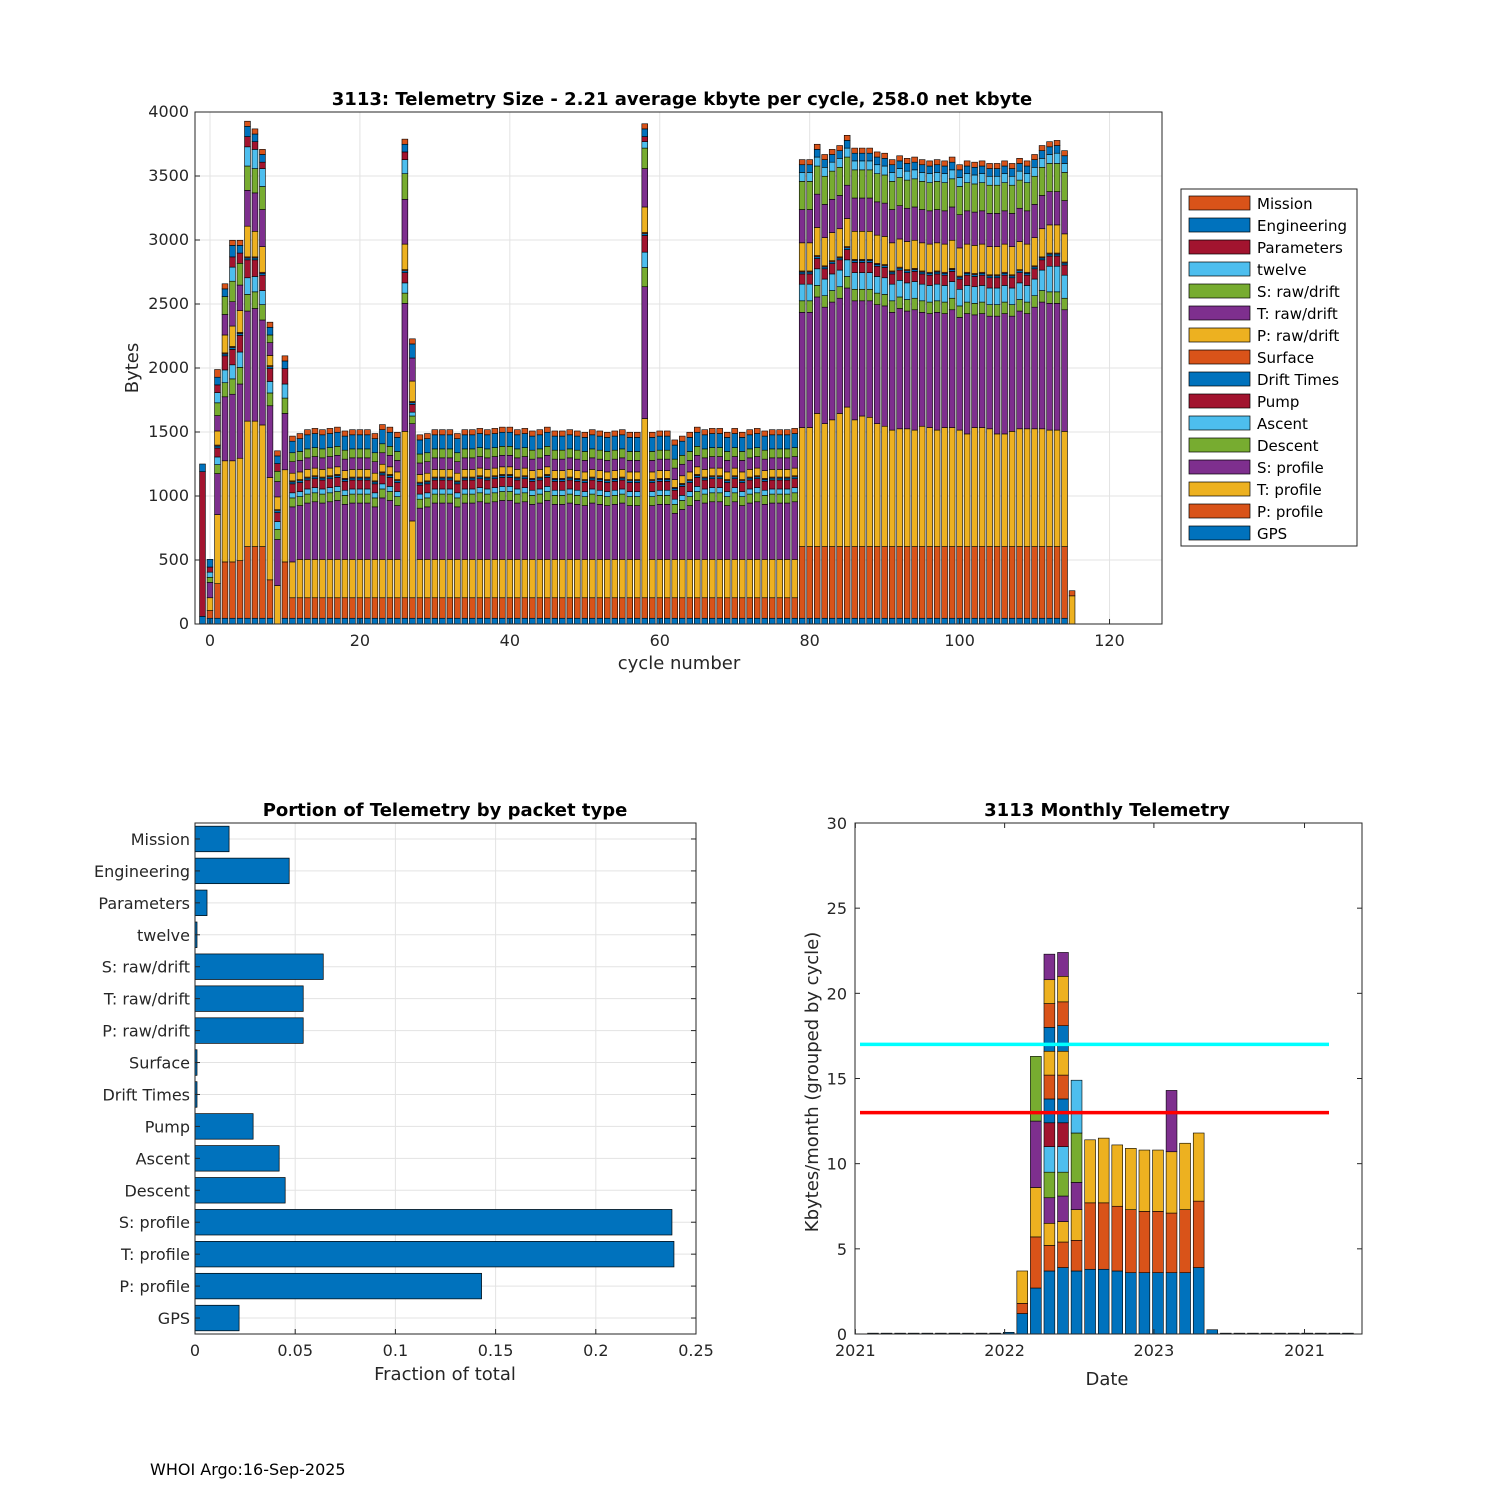  I want to click on top-x-tick-label: 100, so click(959, 640).